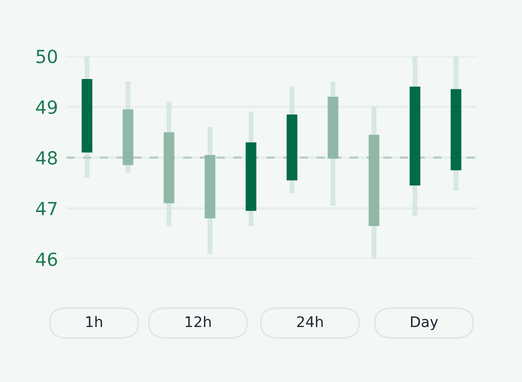  What do you see at coordinates (94, 322) in the screenshot?
I see `text: 1h` at bounding box center [94, 322].